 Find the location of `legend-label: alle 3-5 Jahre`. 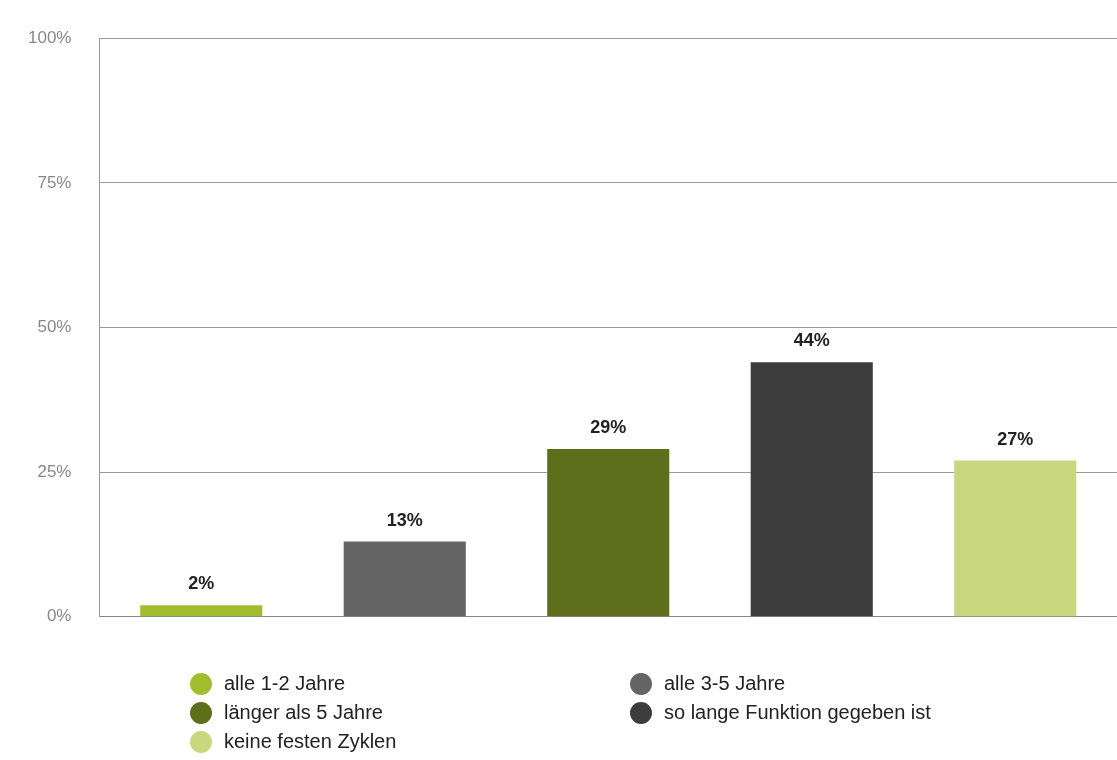

legend-label: alle 3-5 Jahre is located at coordinates (725, 683).